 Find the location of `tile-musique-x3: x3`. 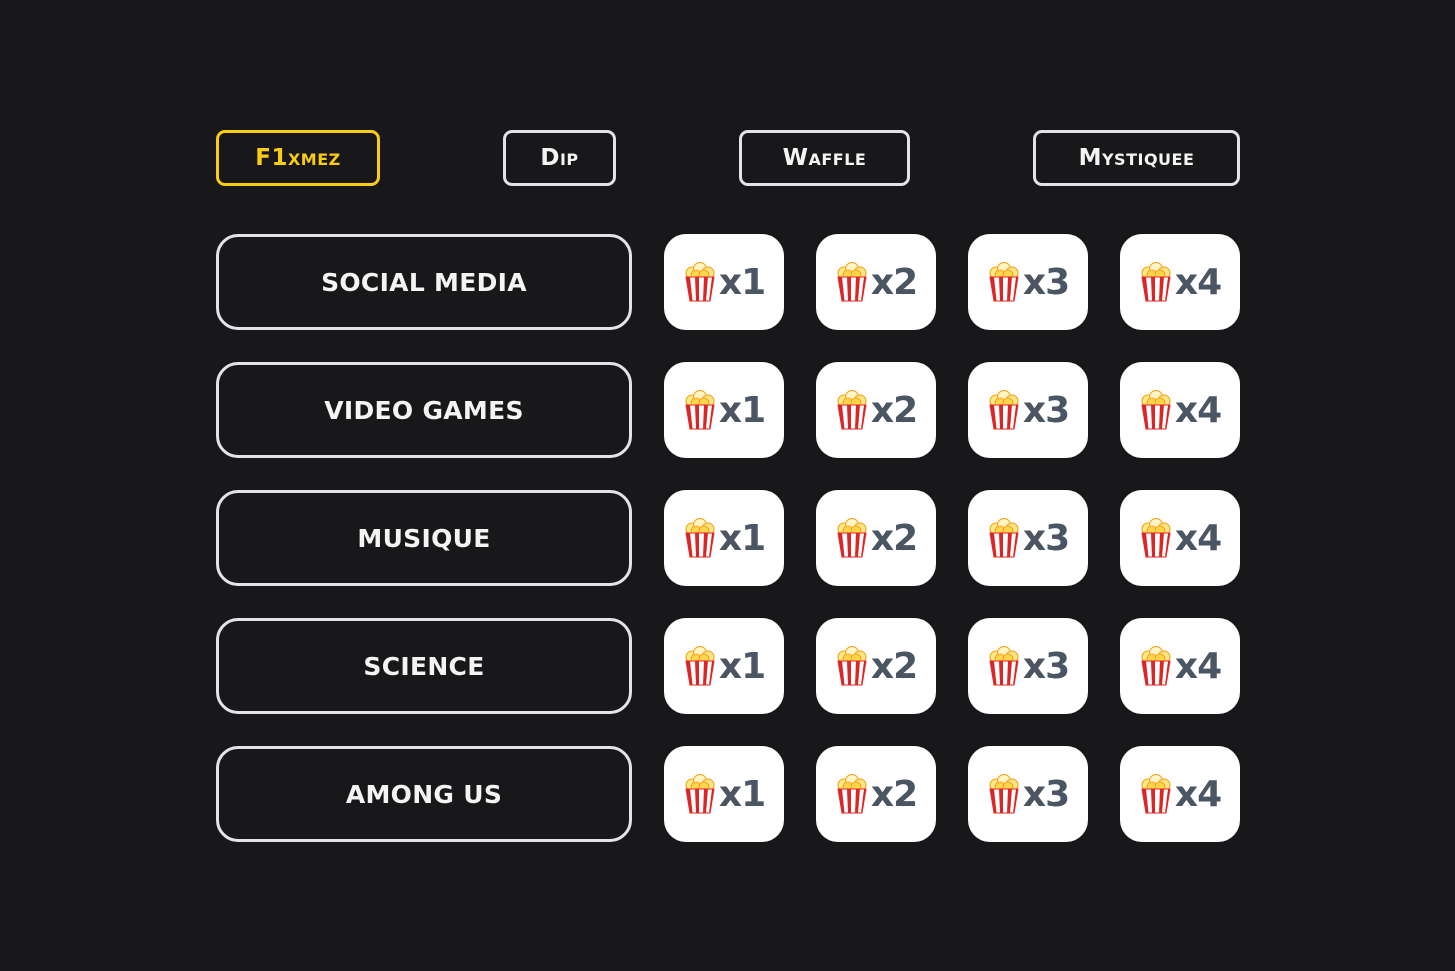

tile-musique-x3: x3 is located at coordinates (1028, 538).